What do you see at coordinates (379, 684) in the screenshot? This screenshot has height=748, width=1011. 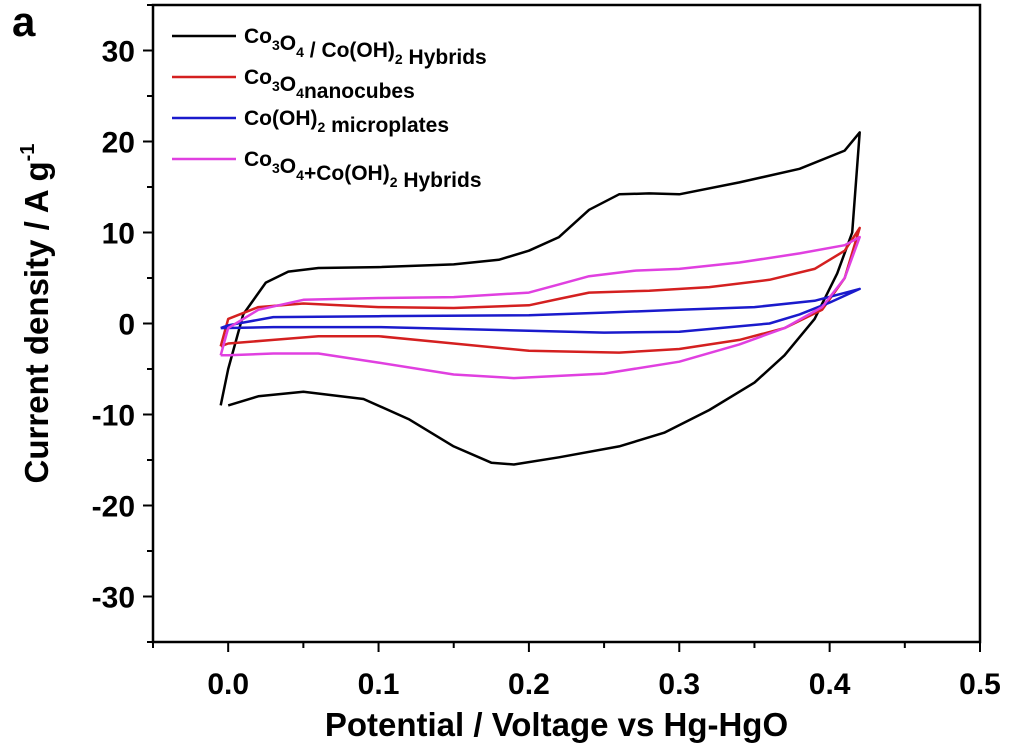 I see `x-tick-label: 0.1` at bounding box center [379, 684].